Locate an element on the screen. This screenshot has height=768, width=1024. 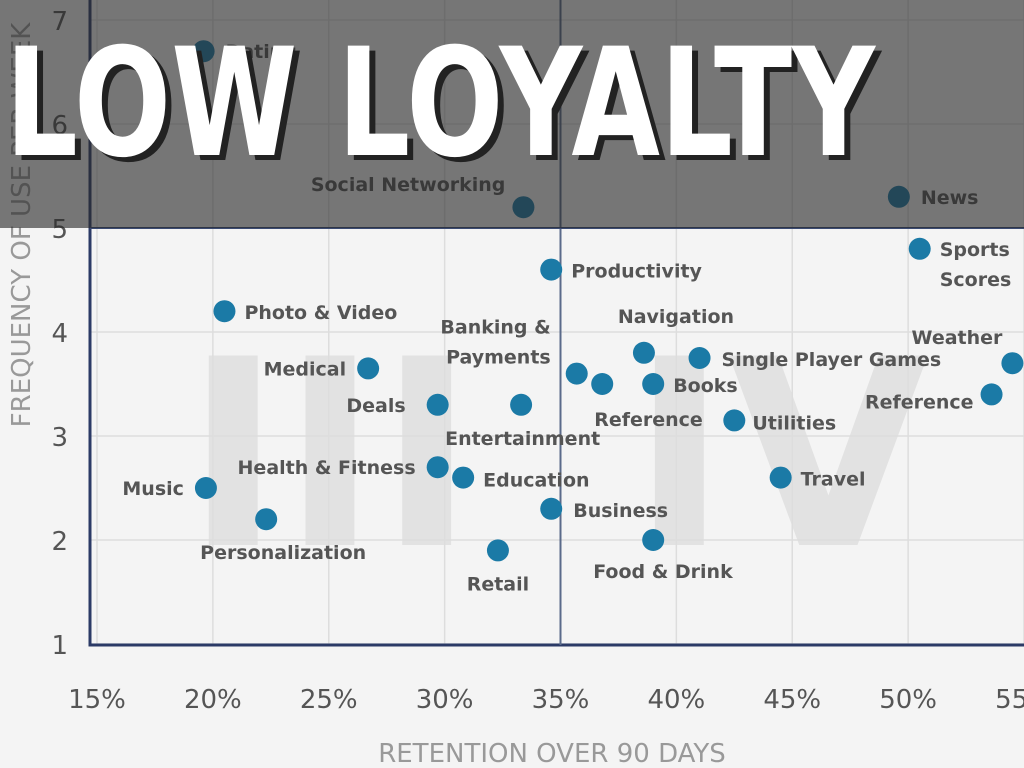
x-tick-label: 40% is located at coordinates (676, 700).